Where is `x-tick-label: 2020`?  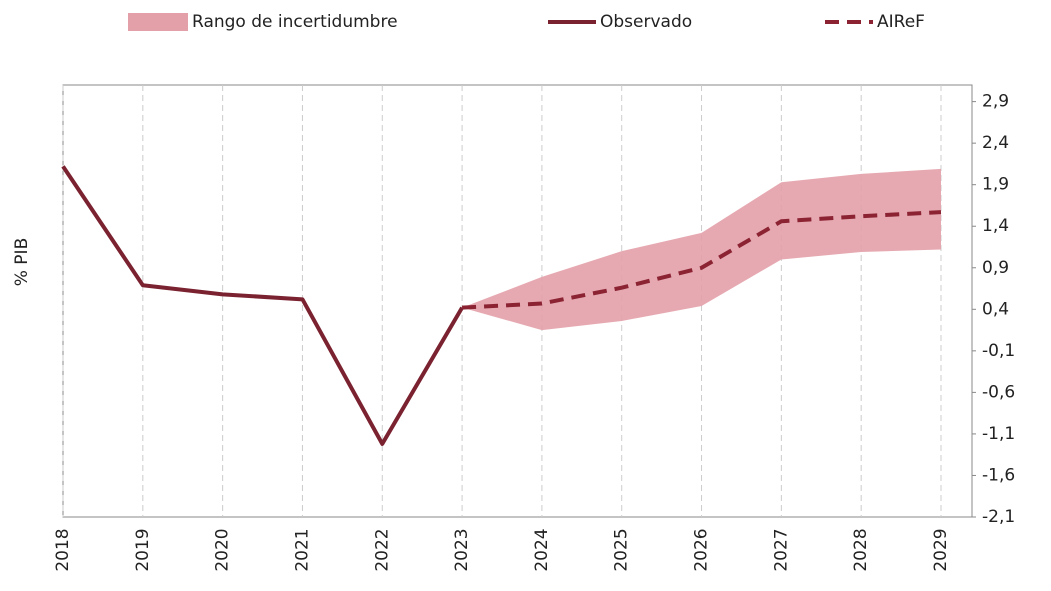 x-tick-label: 2020 is located at coordinates (223, 549).